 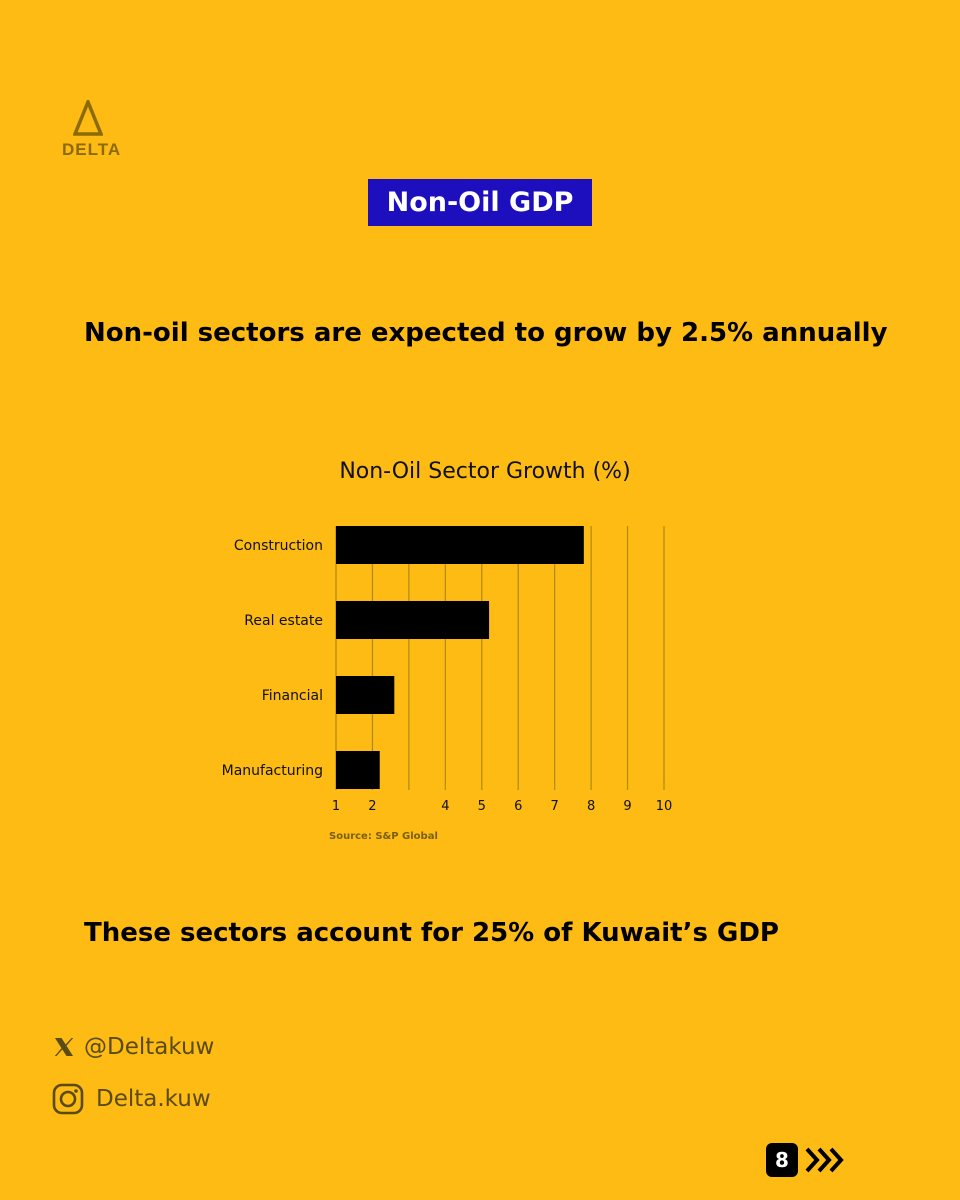 What do you see at coordinates (278, 546) in the screenshot?
I see `category-label: Construction` at bounding box center [278, 546].